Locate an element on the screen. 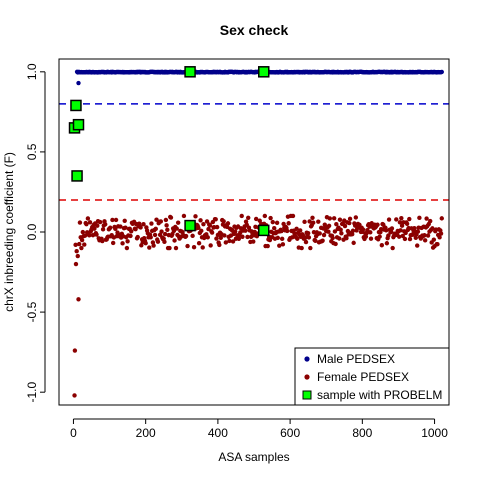 Image resolution: width=480 pixels, height=480 pixels. y-axis-label: chrX inbreeding coefficient (F) is located at coordinates (9, 232).